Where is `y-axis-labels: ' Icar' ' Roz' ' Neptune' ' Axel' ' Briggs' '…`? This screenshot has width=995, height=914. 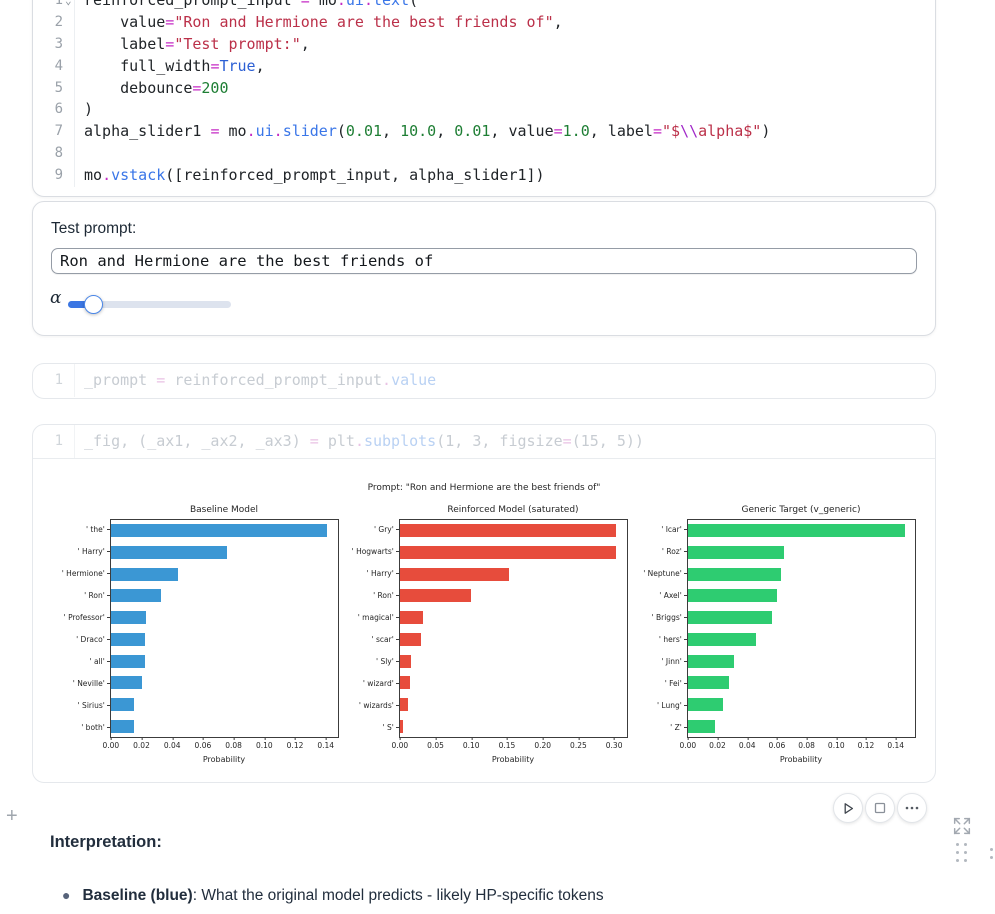 y-axis-labels: ' Icar' ' Roz' ' Neptune' ' Axel' ' Briggs' '… is located at coordinates (658, 628).